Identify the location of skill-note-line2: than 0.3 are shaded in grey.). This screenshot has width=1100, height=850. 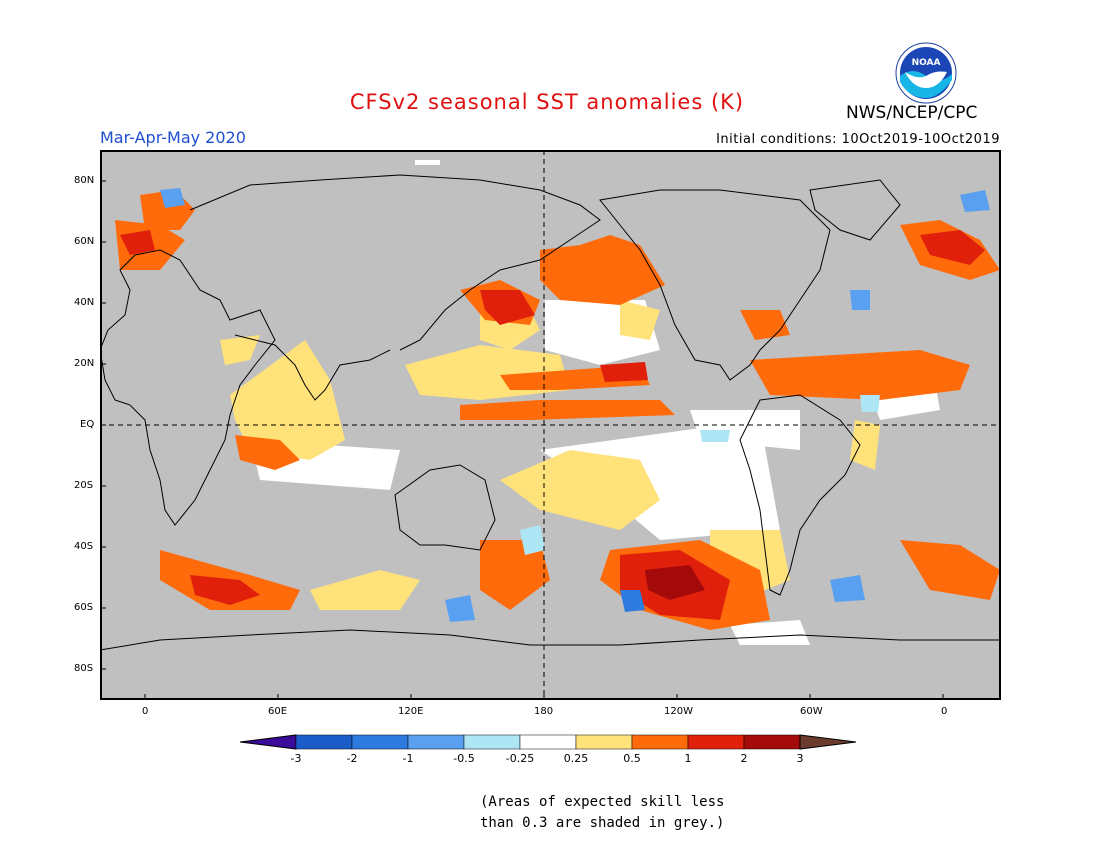
(602, 823).